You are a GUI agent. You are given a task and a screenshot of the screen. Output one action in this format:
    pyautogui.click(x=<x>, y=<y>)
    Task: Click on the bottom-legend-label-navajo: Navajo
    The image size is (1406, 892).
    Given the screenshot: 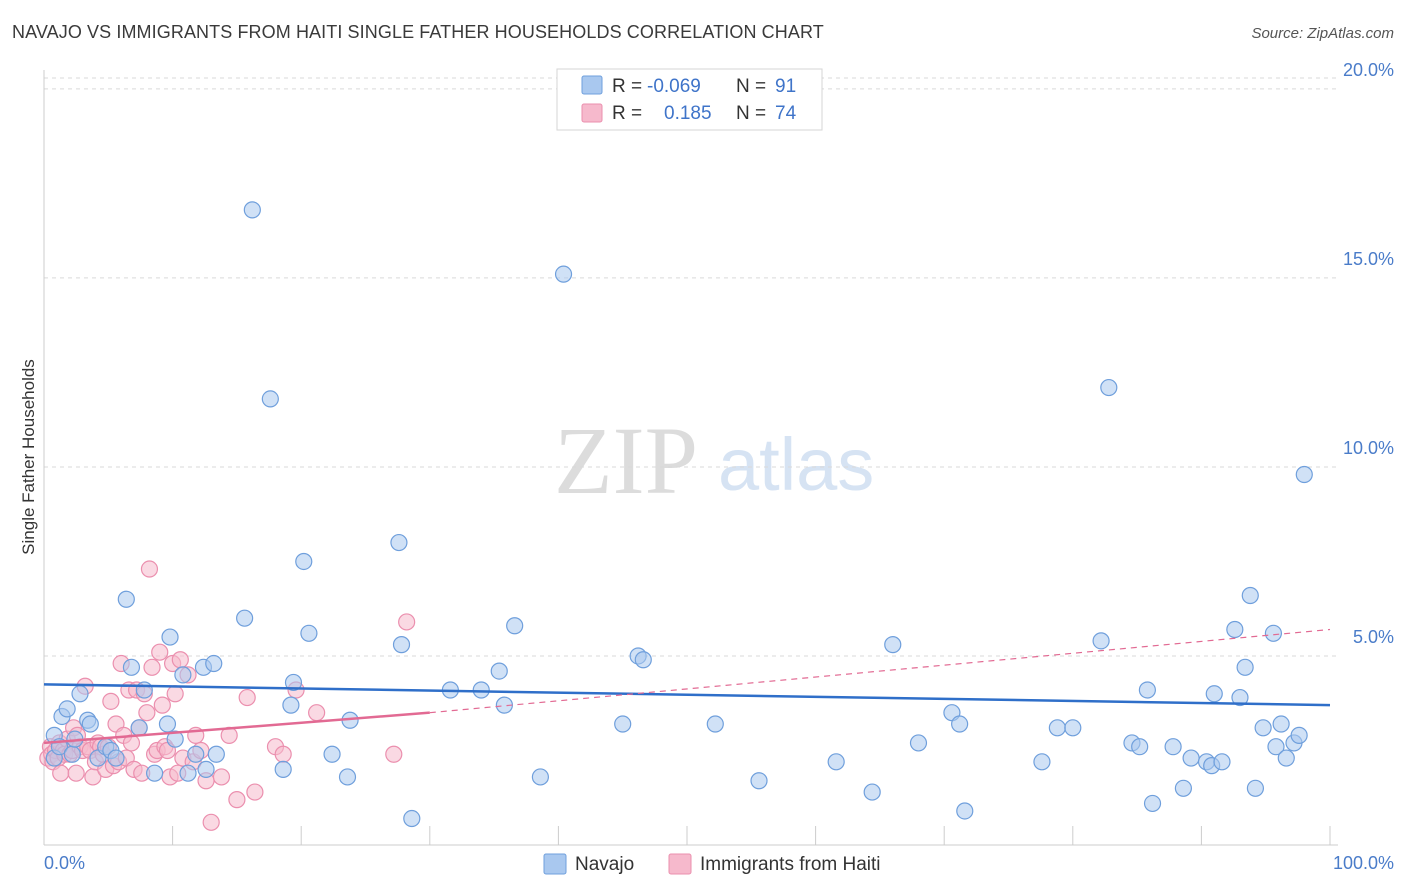 What is the action you would take?
    pyautogui.click(x=604, y=864)
    